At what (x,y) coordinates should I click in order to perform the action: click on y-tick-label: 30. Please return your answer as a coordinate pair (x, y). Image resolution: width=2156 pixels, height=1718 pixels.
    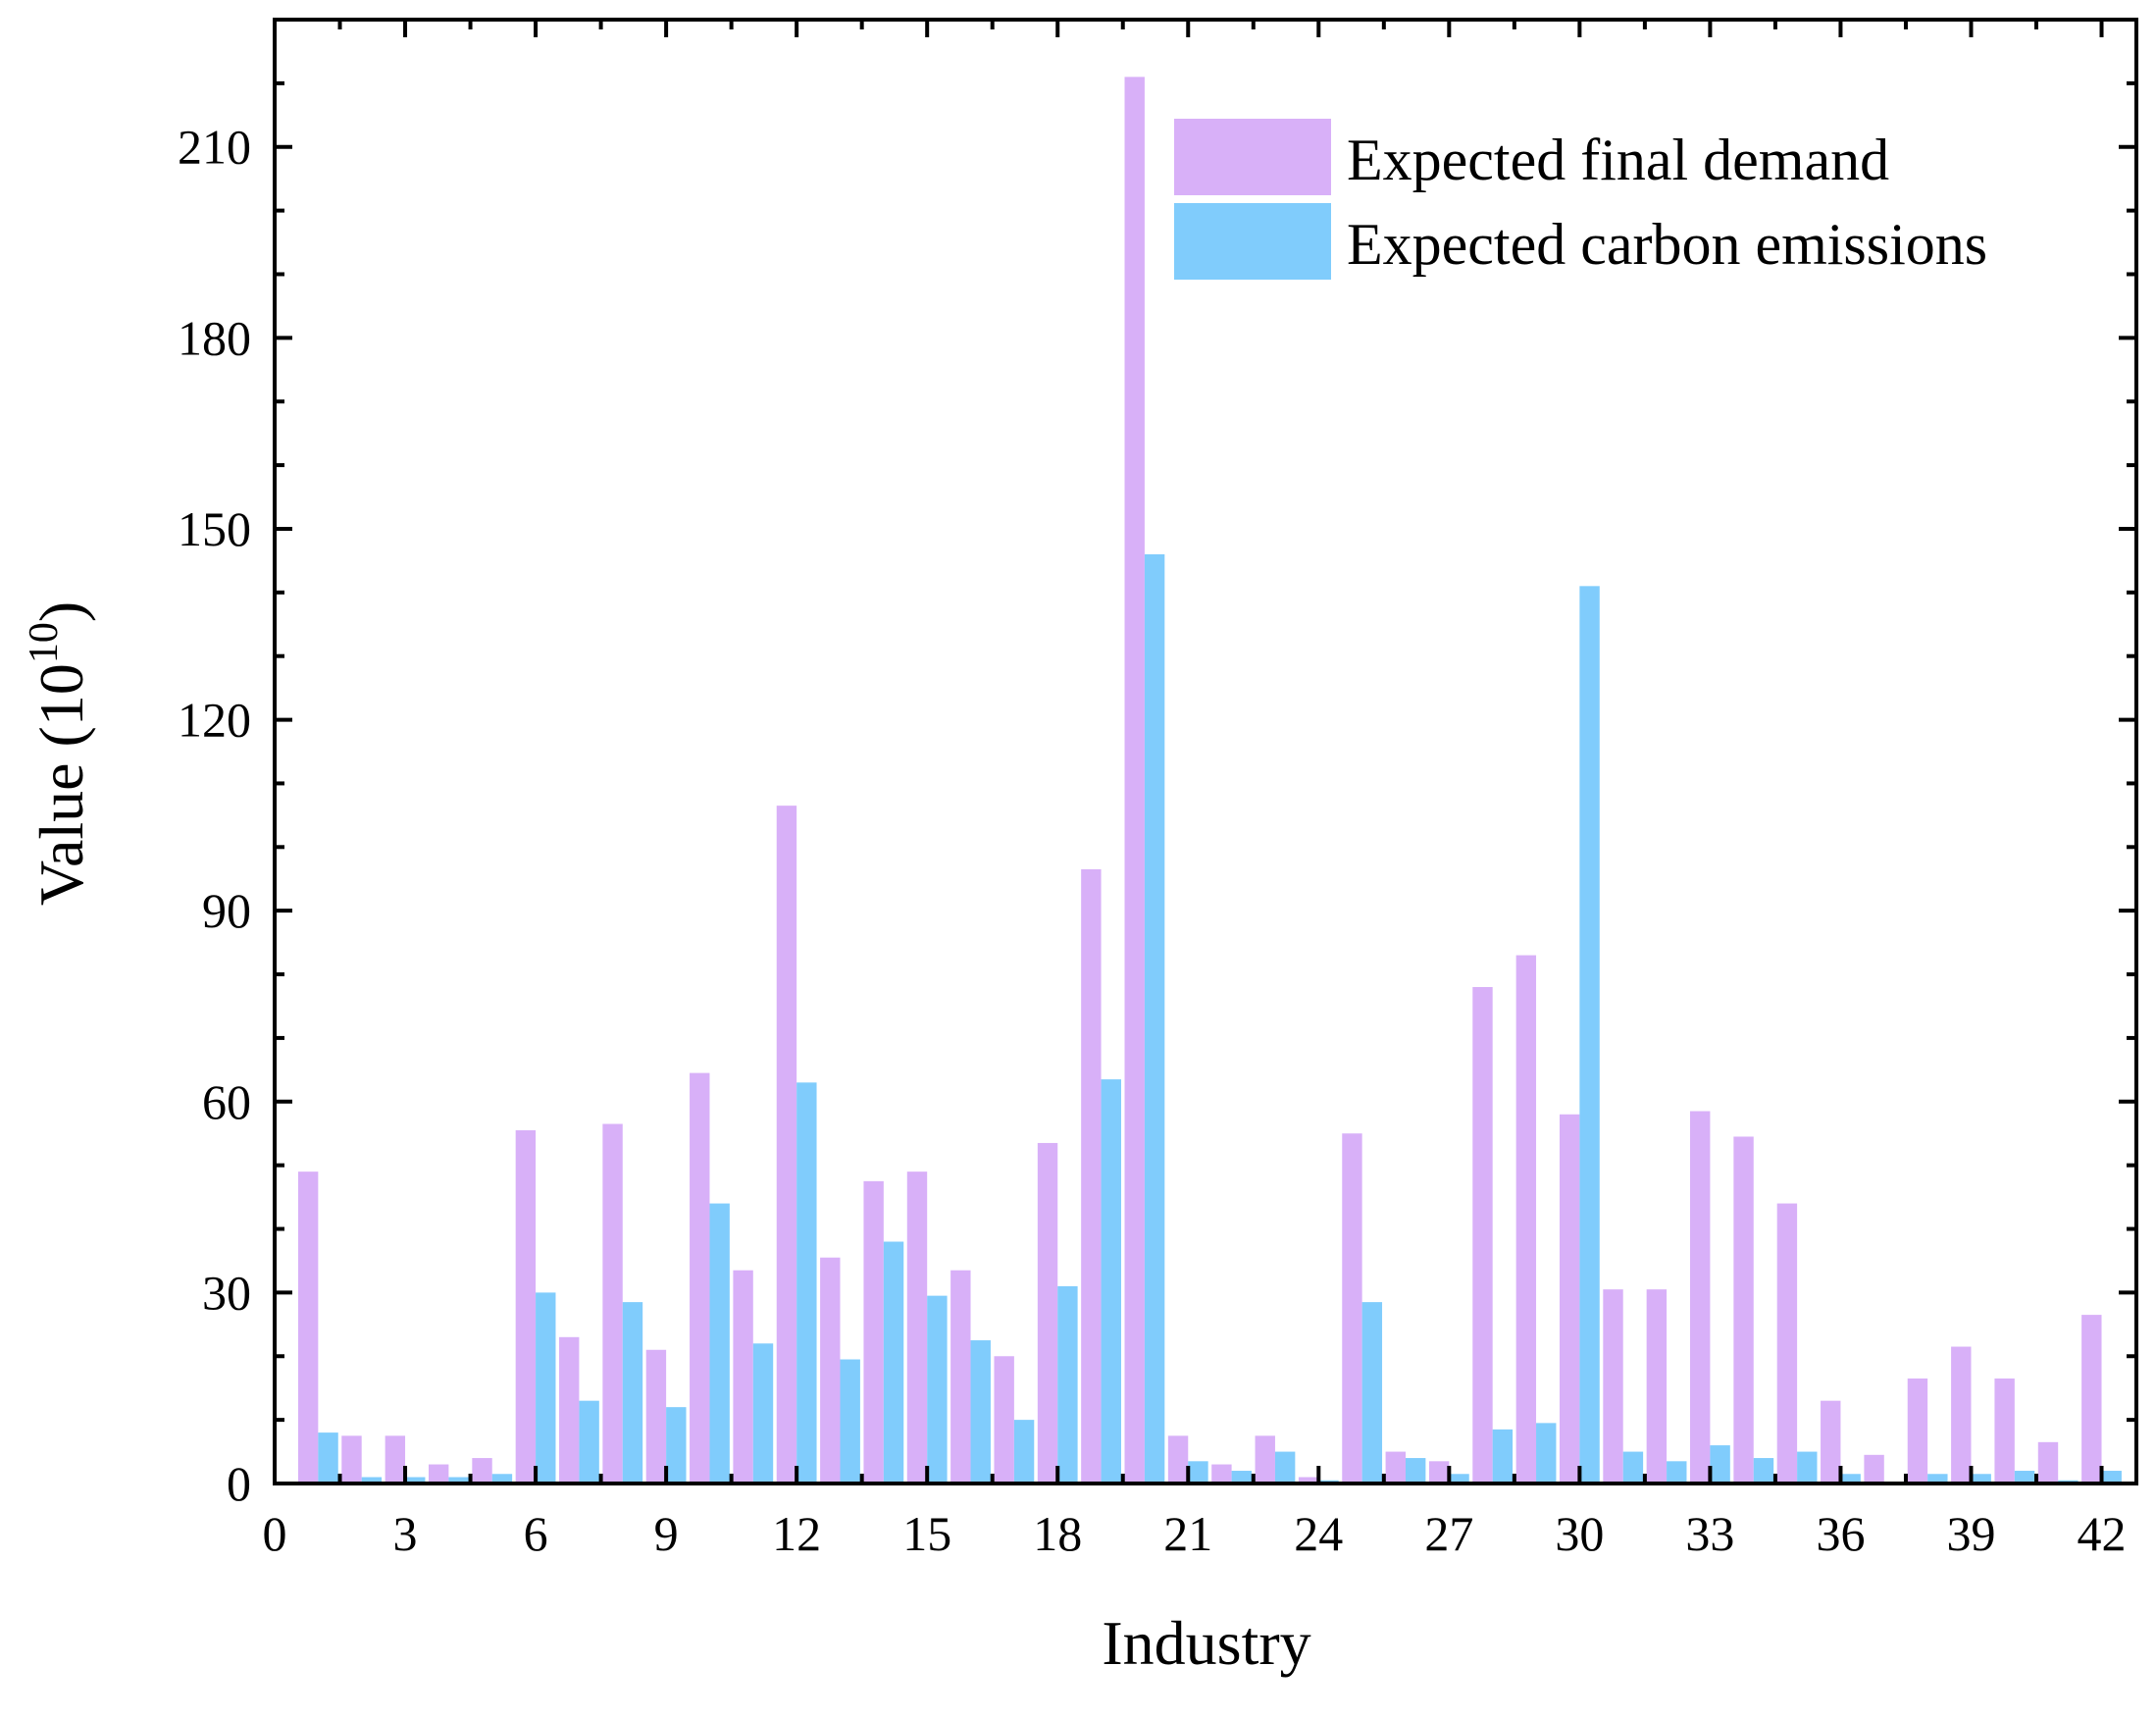
    Looking at the image, I should click on (226, 1292).